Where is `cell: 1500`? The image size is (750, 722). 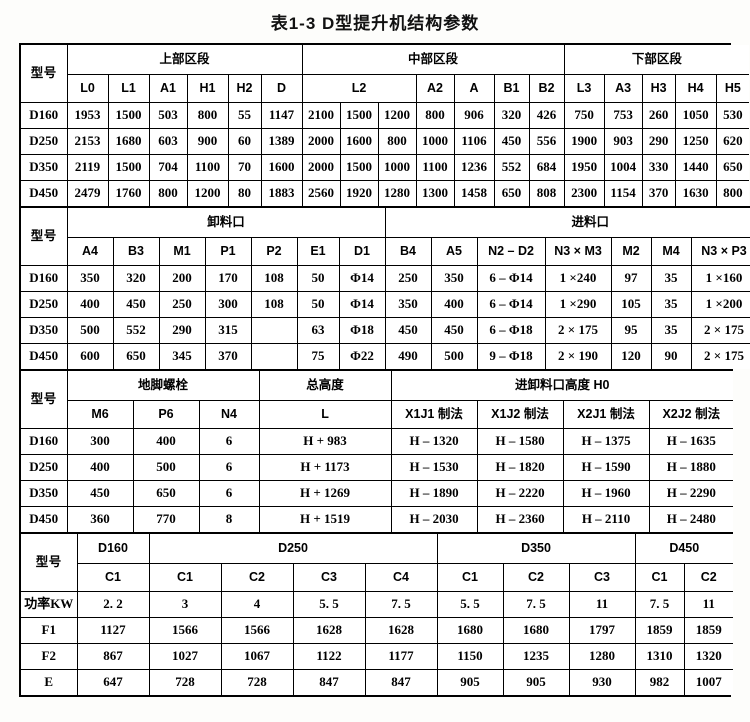 cell: 1500 is located at coordinates (128, 167).